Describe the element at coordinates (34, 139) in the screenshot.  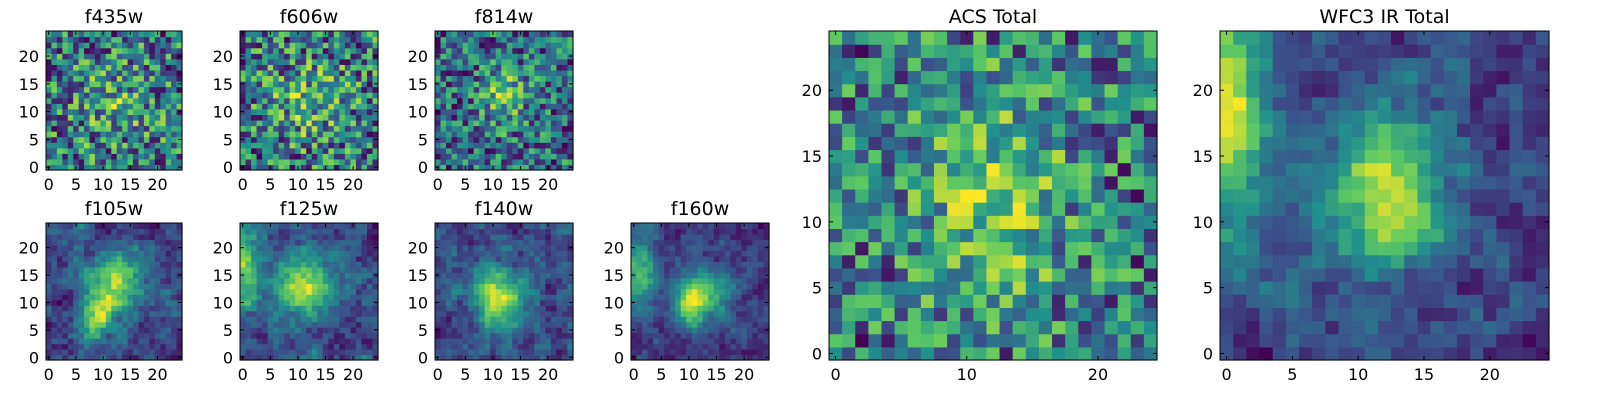
I see `y-tick-label: 5` at that location.